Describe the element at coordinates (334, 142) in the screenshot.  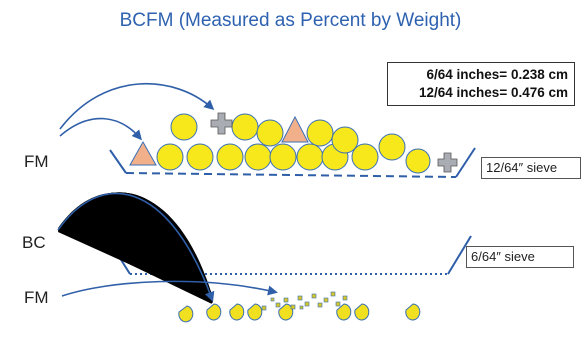
I see `cross-shapes` at that location.